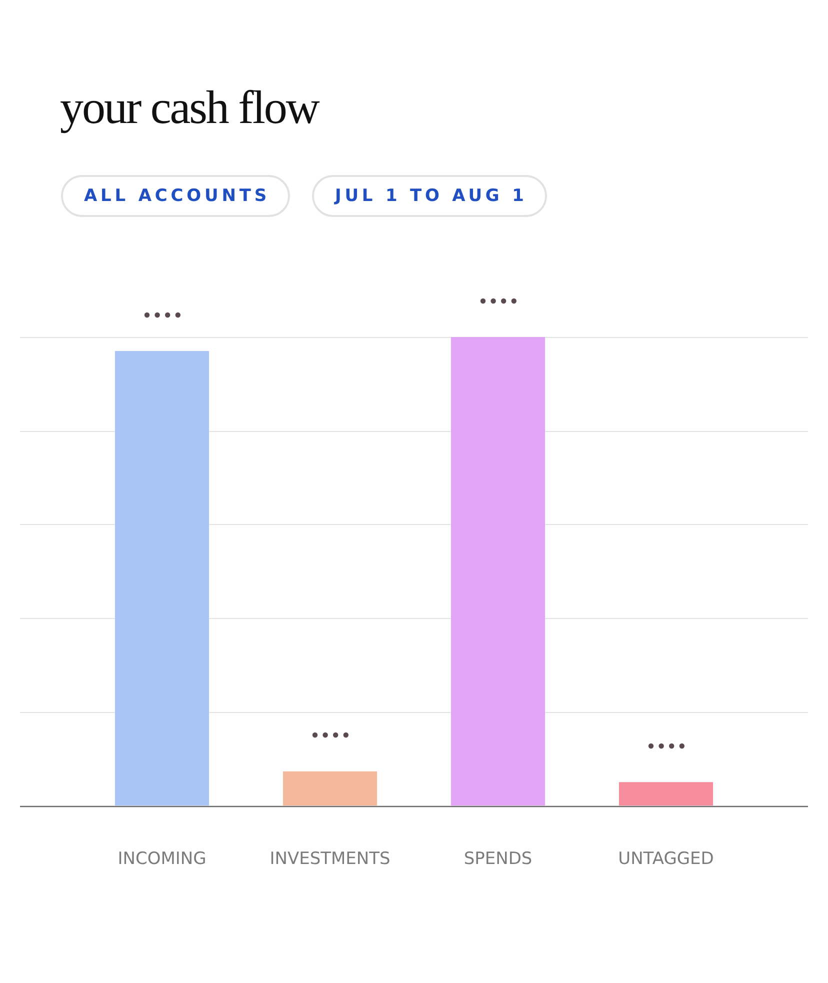 The width and height of the screenshot is (828, 983). I want to click on text: ALL ACCOUNTS, so click(177, 196).